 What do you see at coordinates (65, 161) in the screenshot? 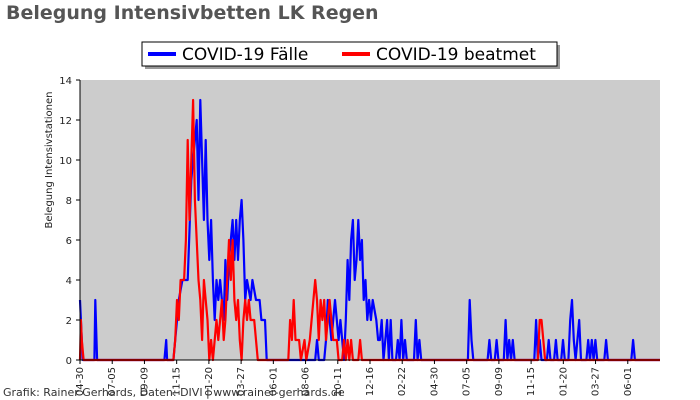
I see `y-tick-label: 10` at bounding box center [65, 161].